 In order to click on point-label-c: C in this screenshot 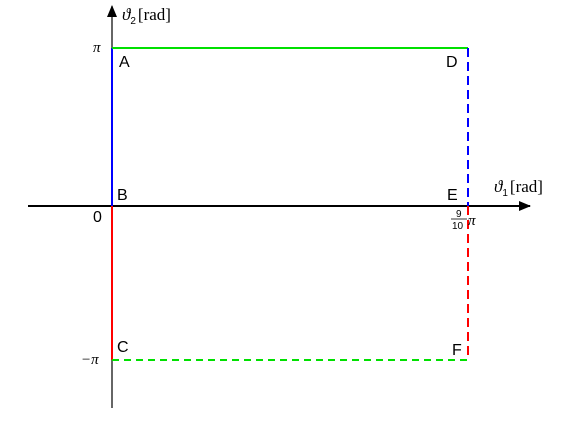, I will do `click(123, 347)`.